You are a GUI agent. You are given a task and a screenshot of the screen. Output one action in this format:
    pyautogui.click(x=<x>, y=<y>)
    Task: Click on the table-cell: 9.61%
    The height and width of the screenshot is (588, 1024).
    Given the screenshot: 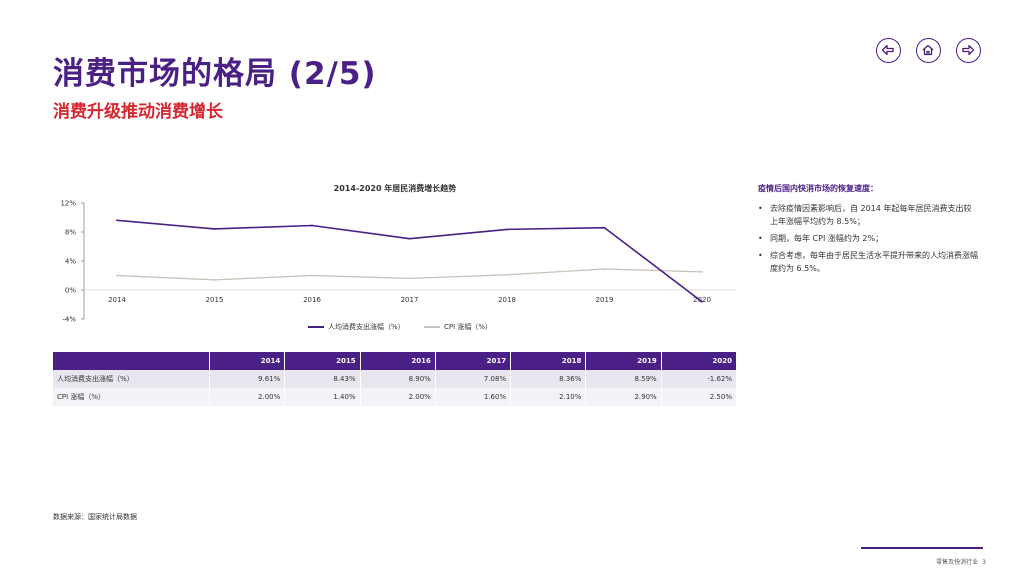 What is the action you would take?
    pyautogui.click(x=247, y=379)
    